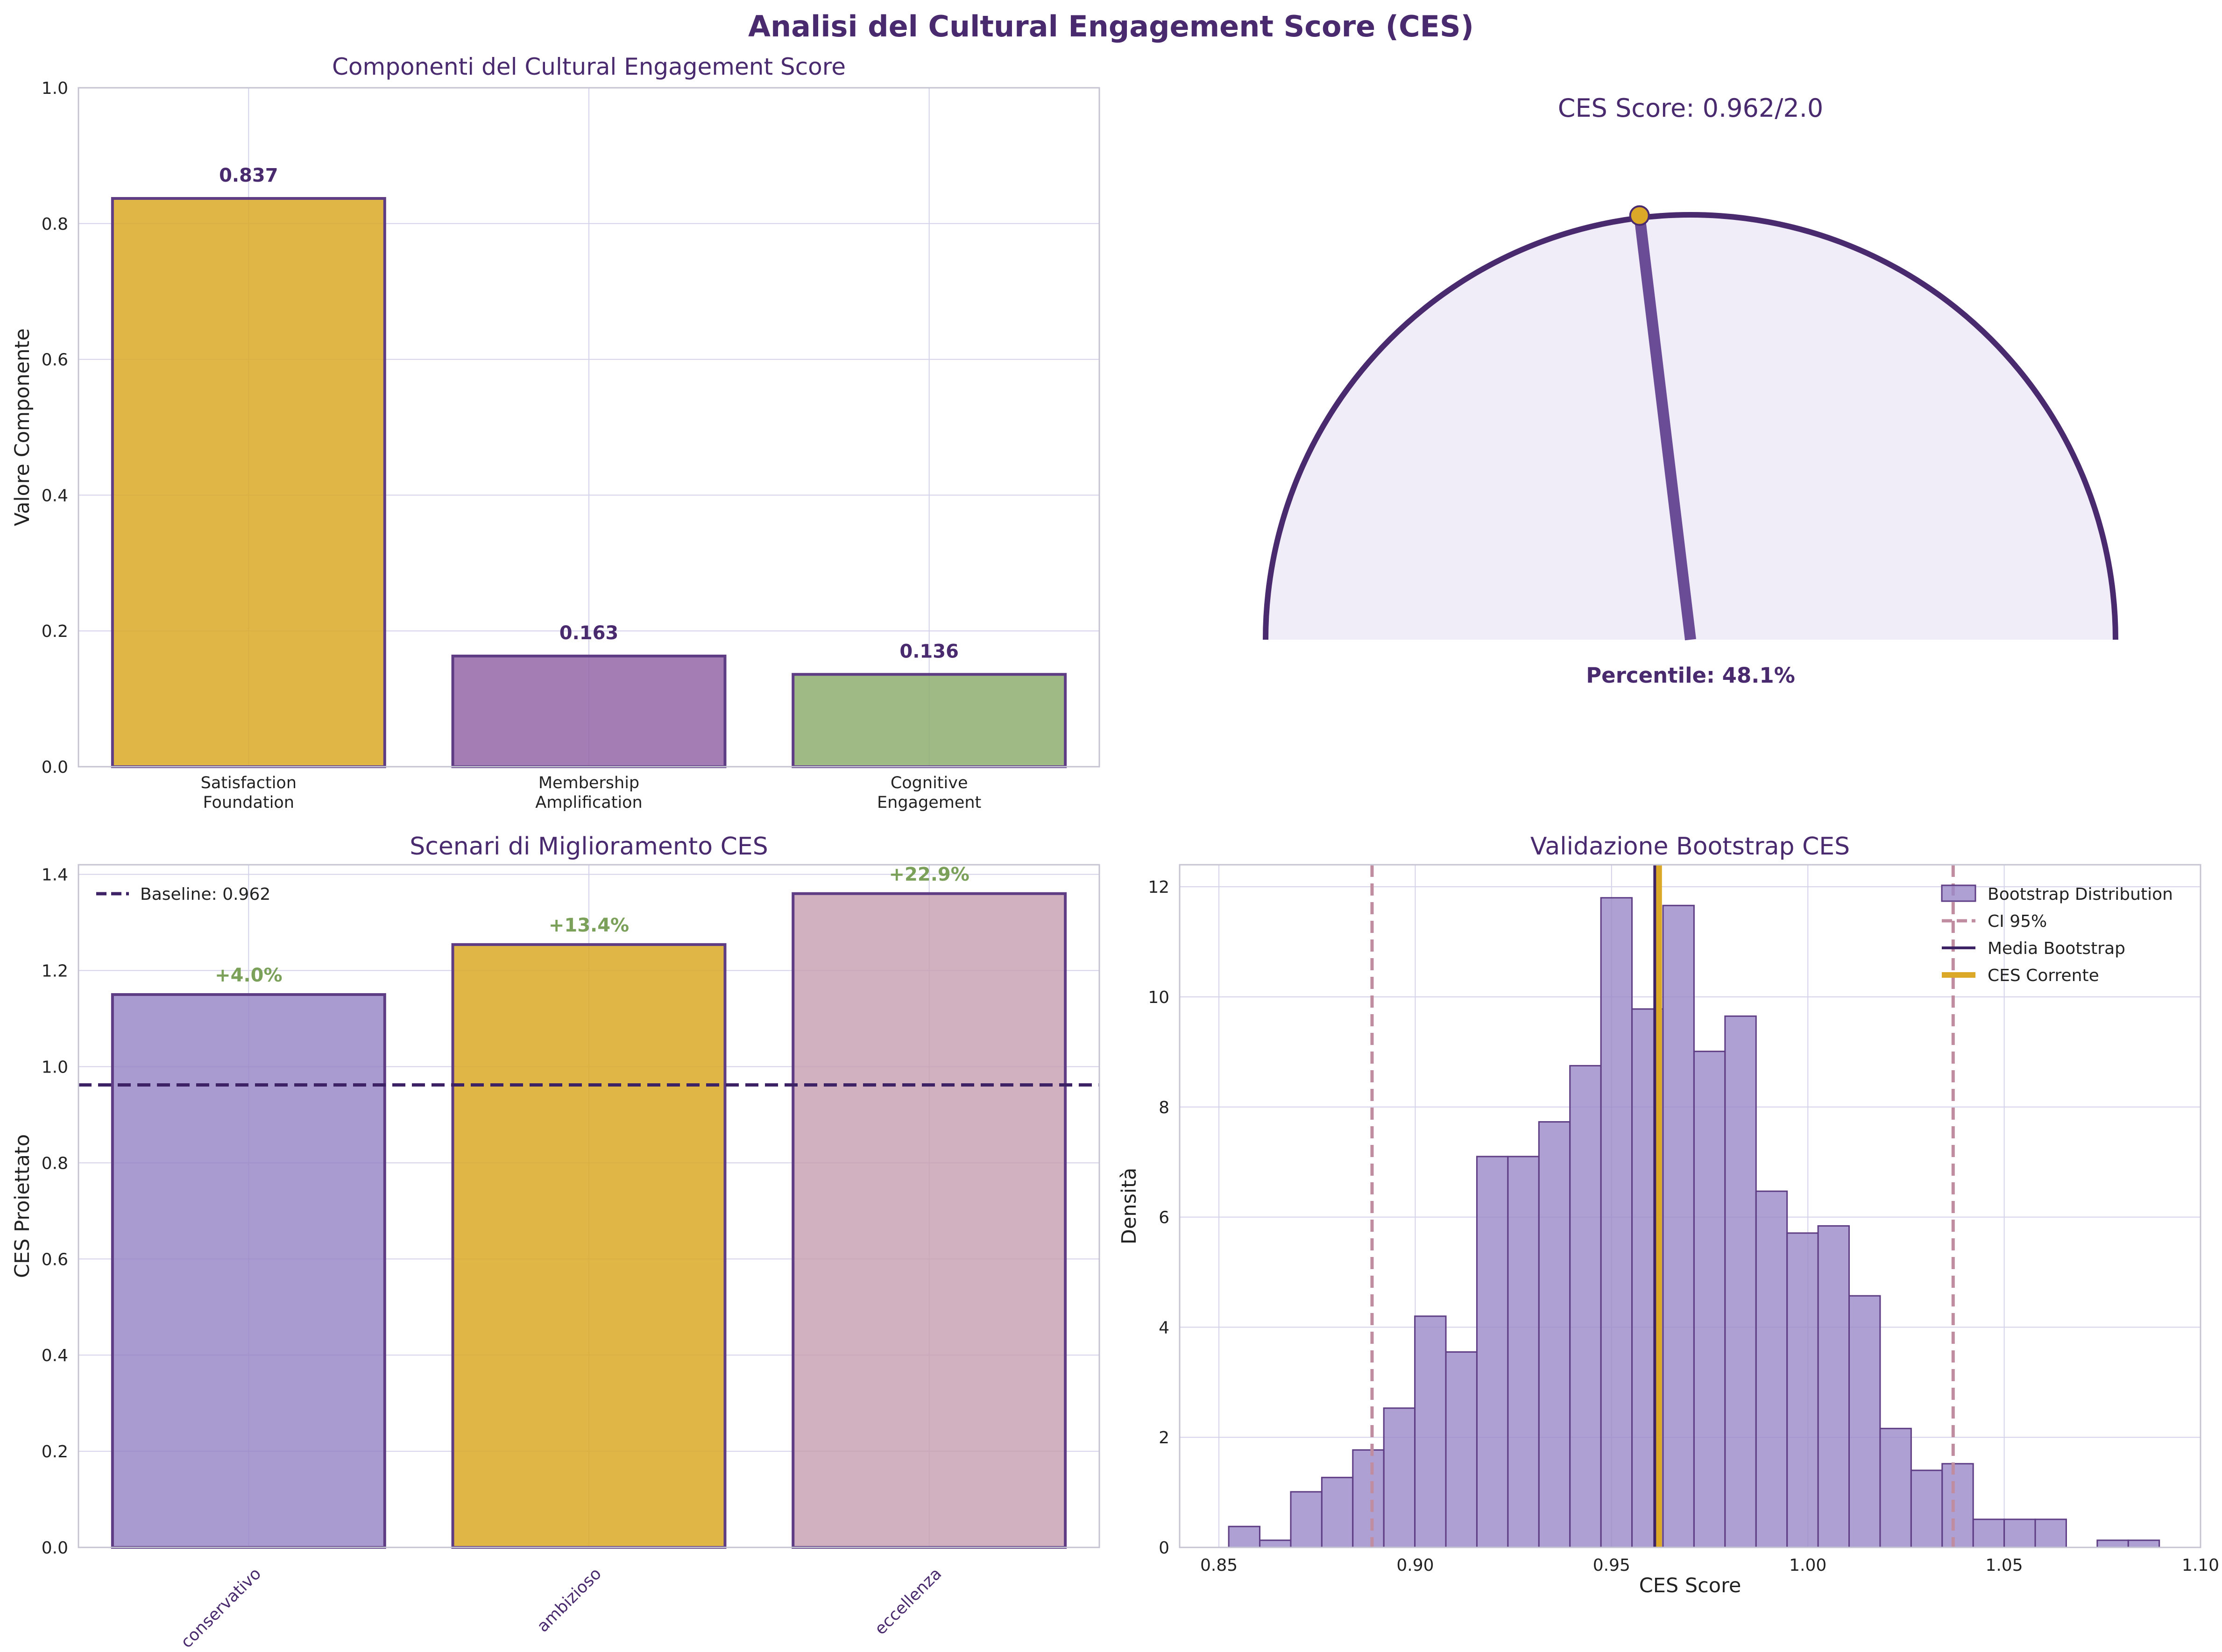 The image size is (2222, 1652). Describe the element at coordinates (589, 925) in the screenshot. I see `bar-value-label: +13.4%` at that location.